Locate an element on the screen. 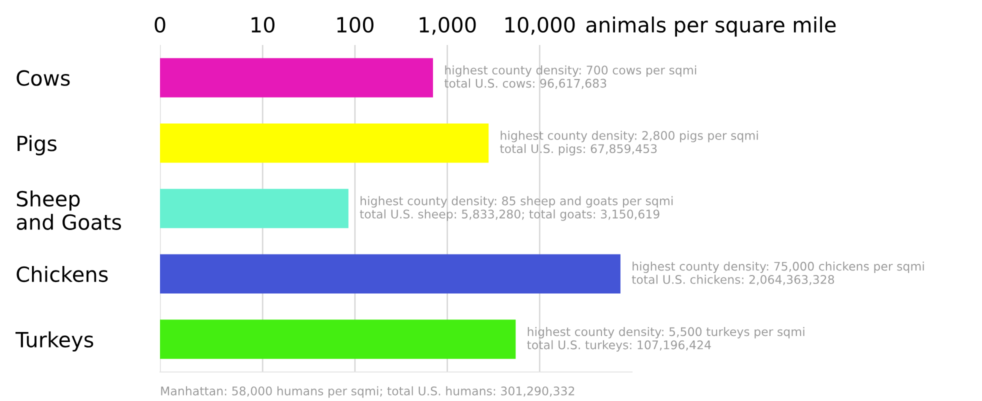 This screenshot has width=982, height=401. x-tick-label: 10,000 is located at coordinates (540, 25).